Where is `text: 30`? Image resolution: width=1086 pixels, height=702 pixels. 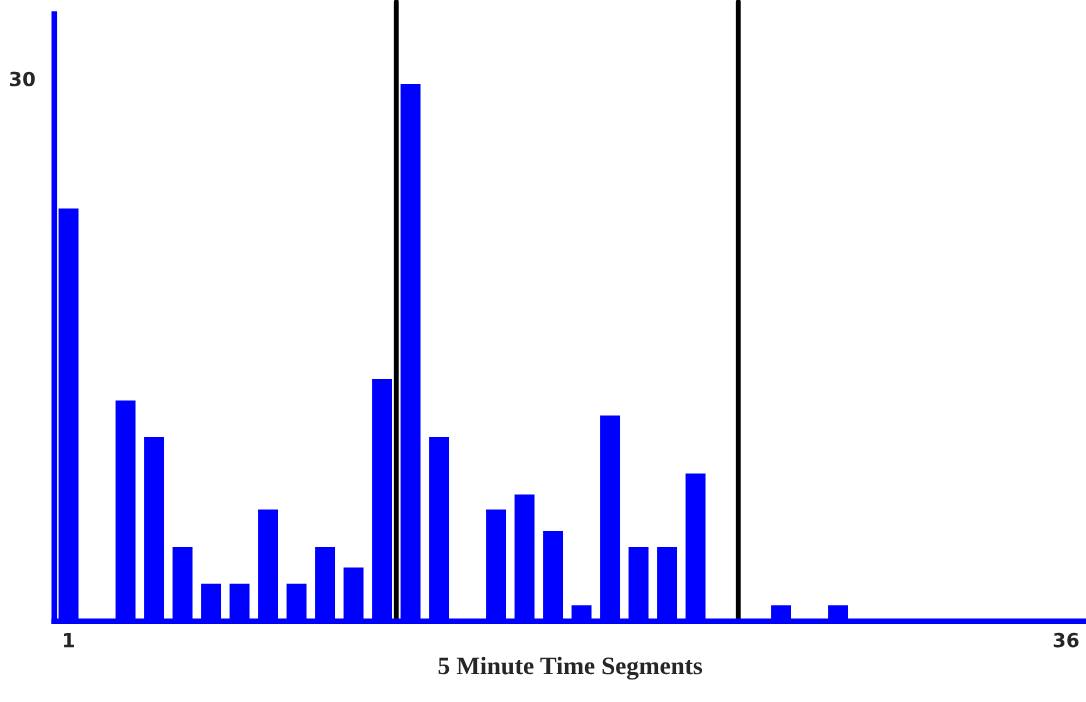 text: 30 is located at coordinates (22, 79).